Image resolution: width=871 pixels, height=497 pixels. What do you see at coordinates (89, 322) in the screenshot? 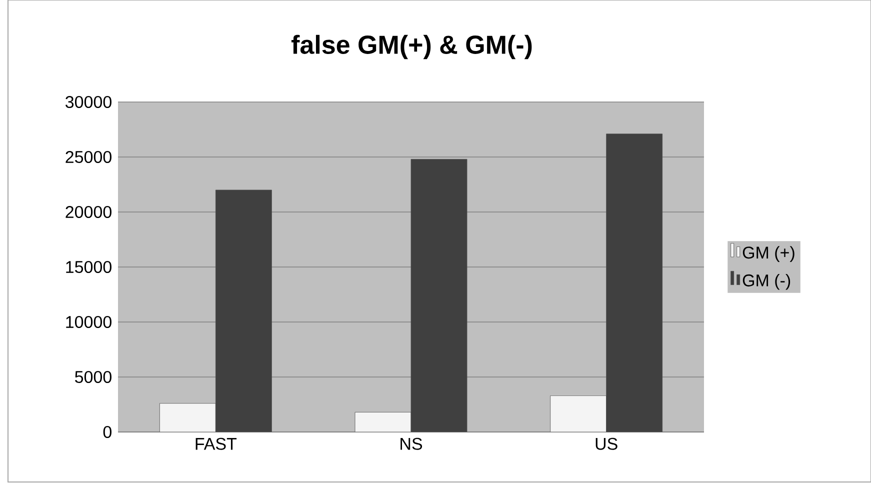
I see `y-tick-label: 10000` at bounding box center [89, 322].